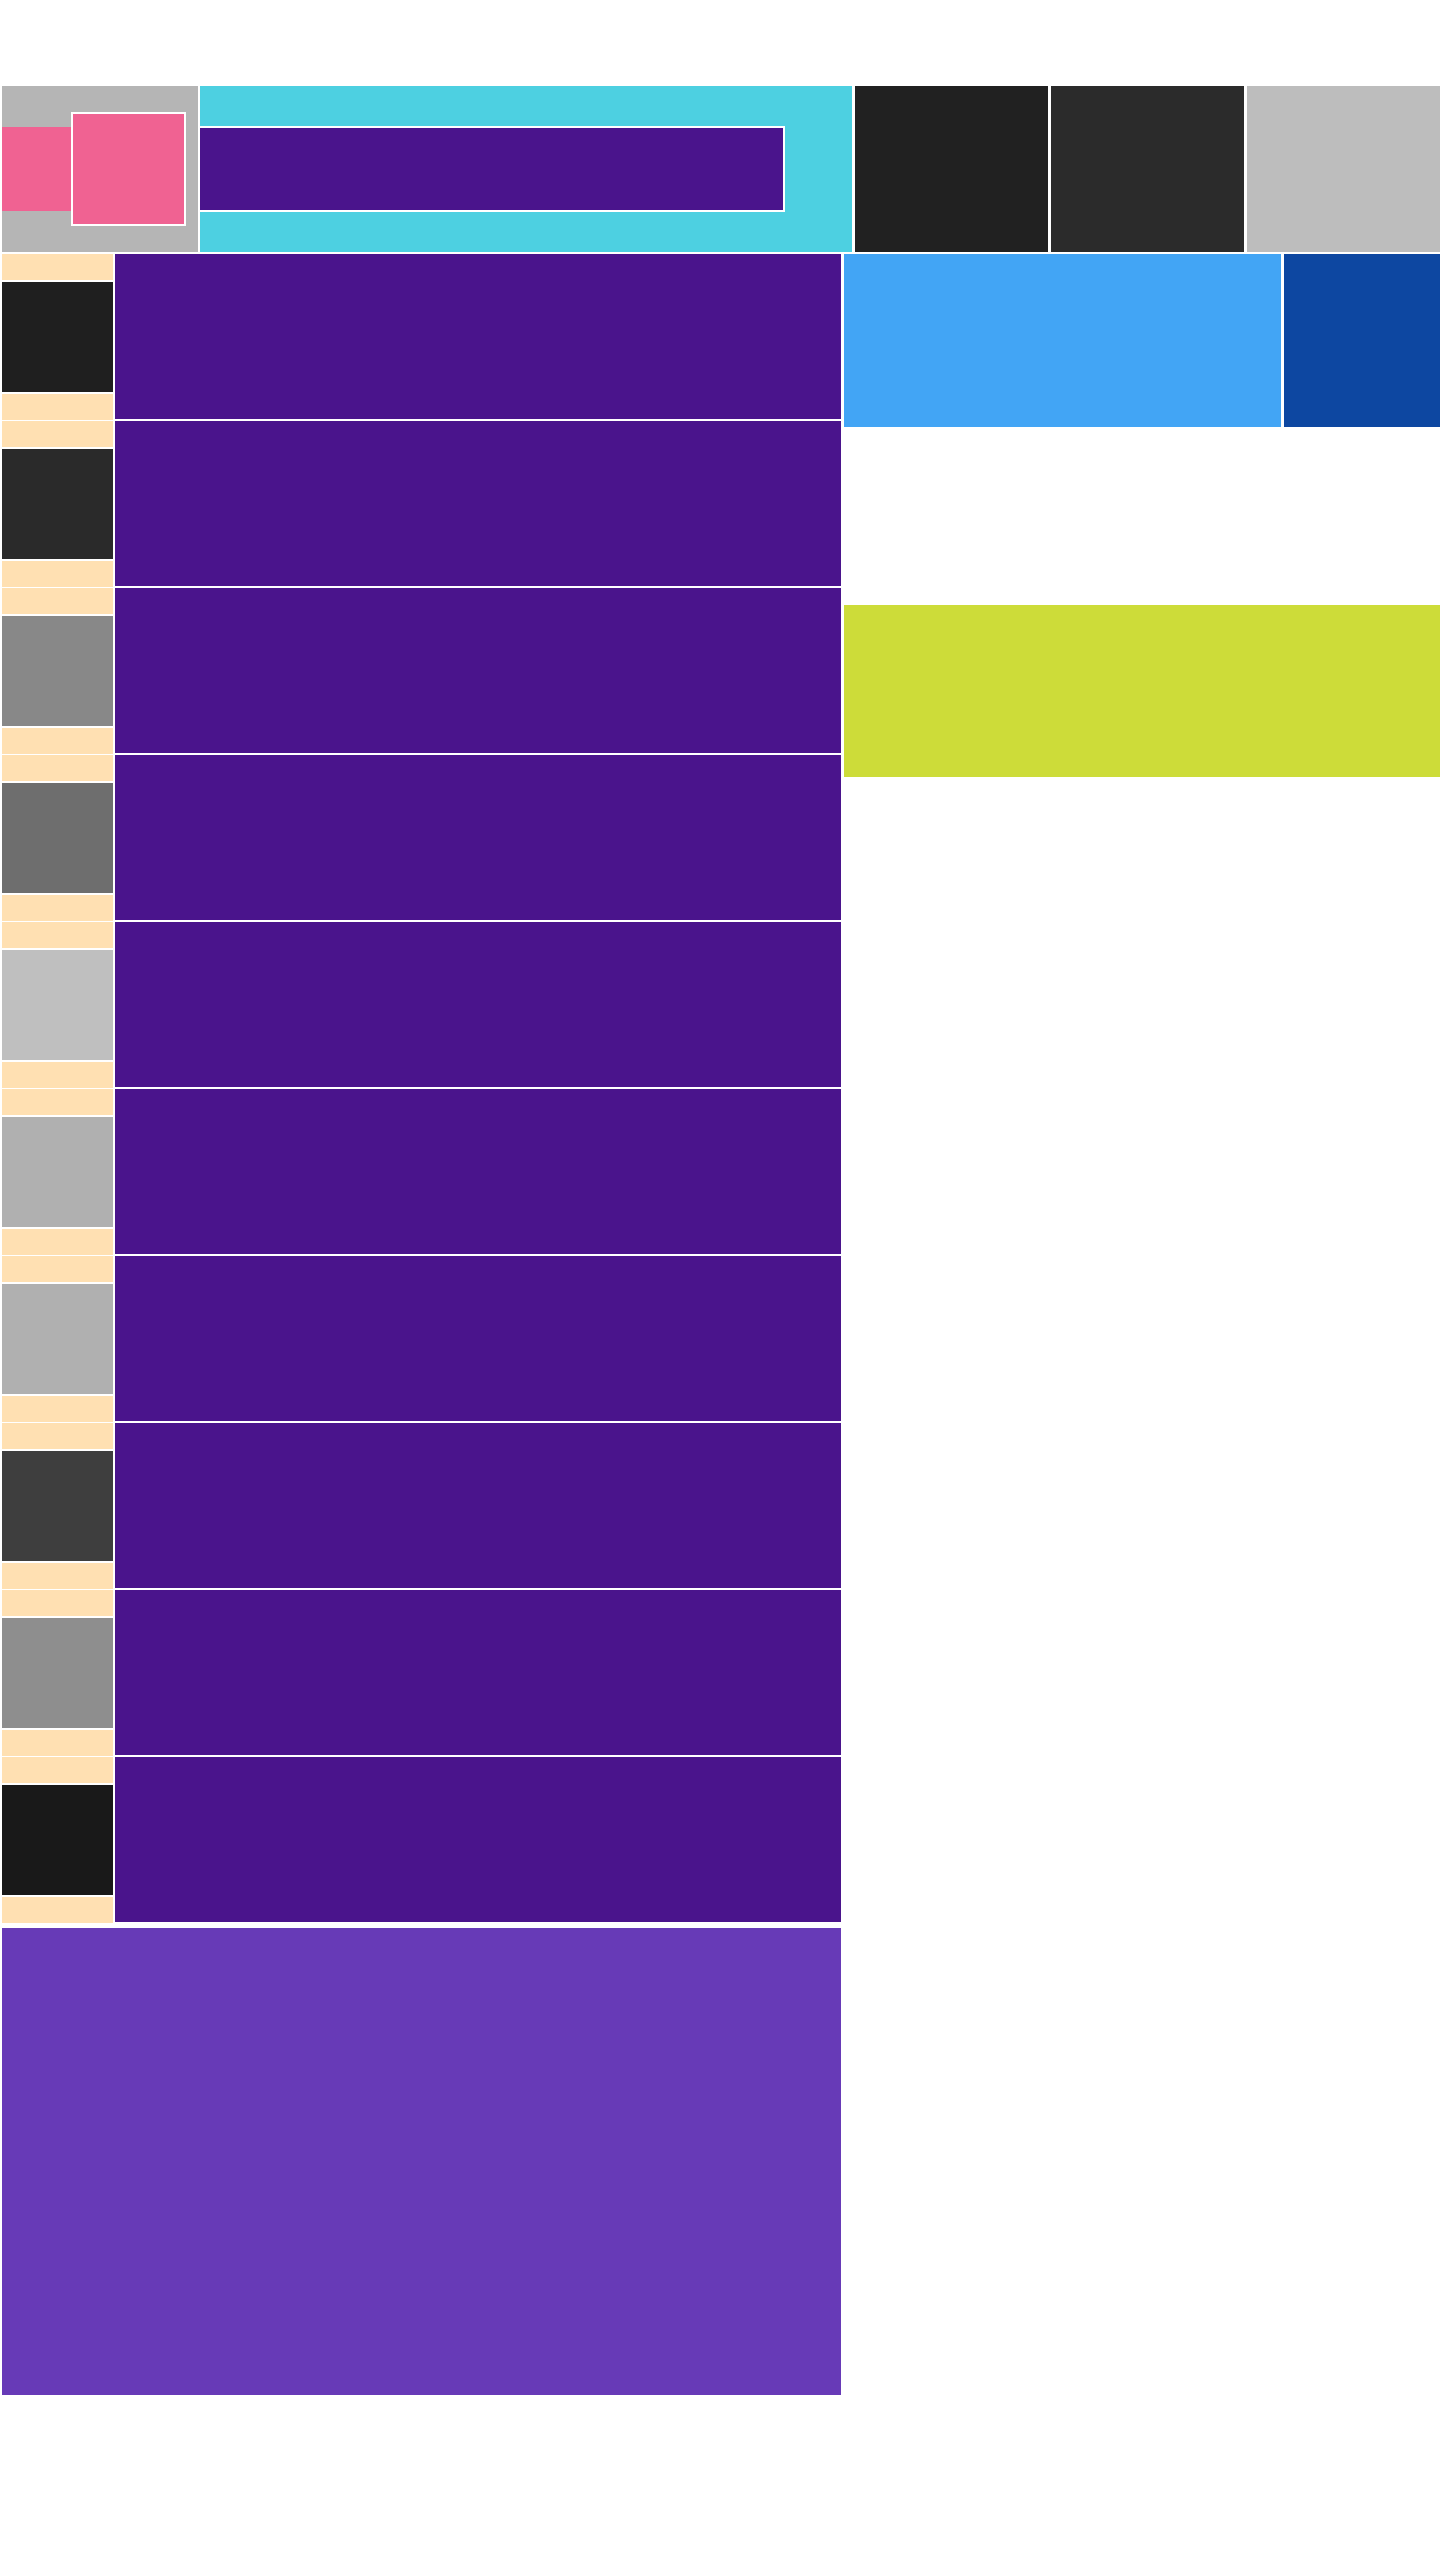  Describe the element at coordinates (492, 169) in the screenshot. I see `search-input` at that location.